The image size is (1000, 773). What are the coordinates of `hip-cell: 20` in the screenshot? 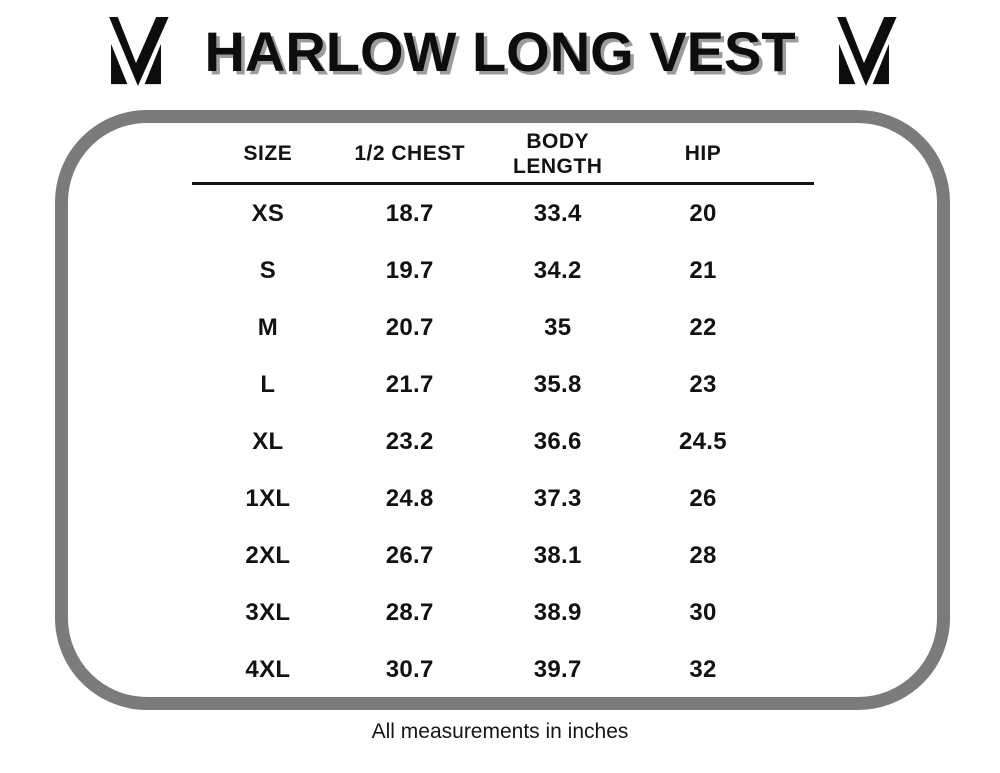 It's located at (703, 213).